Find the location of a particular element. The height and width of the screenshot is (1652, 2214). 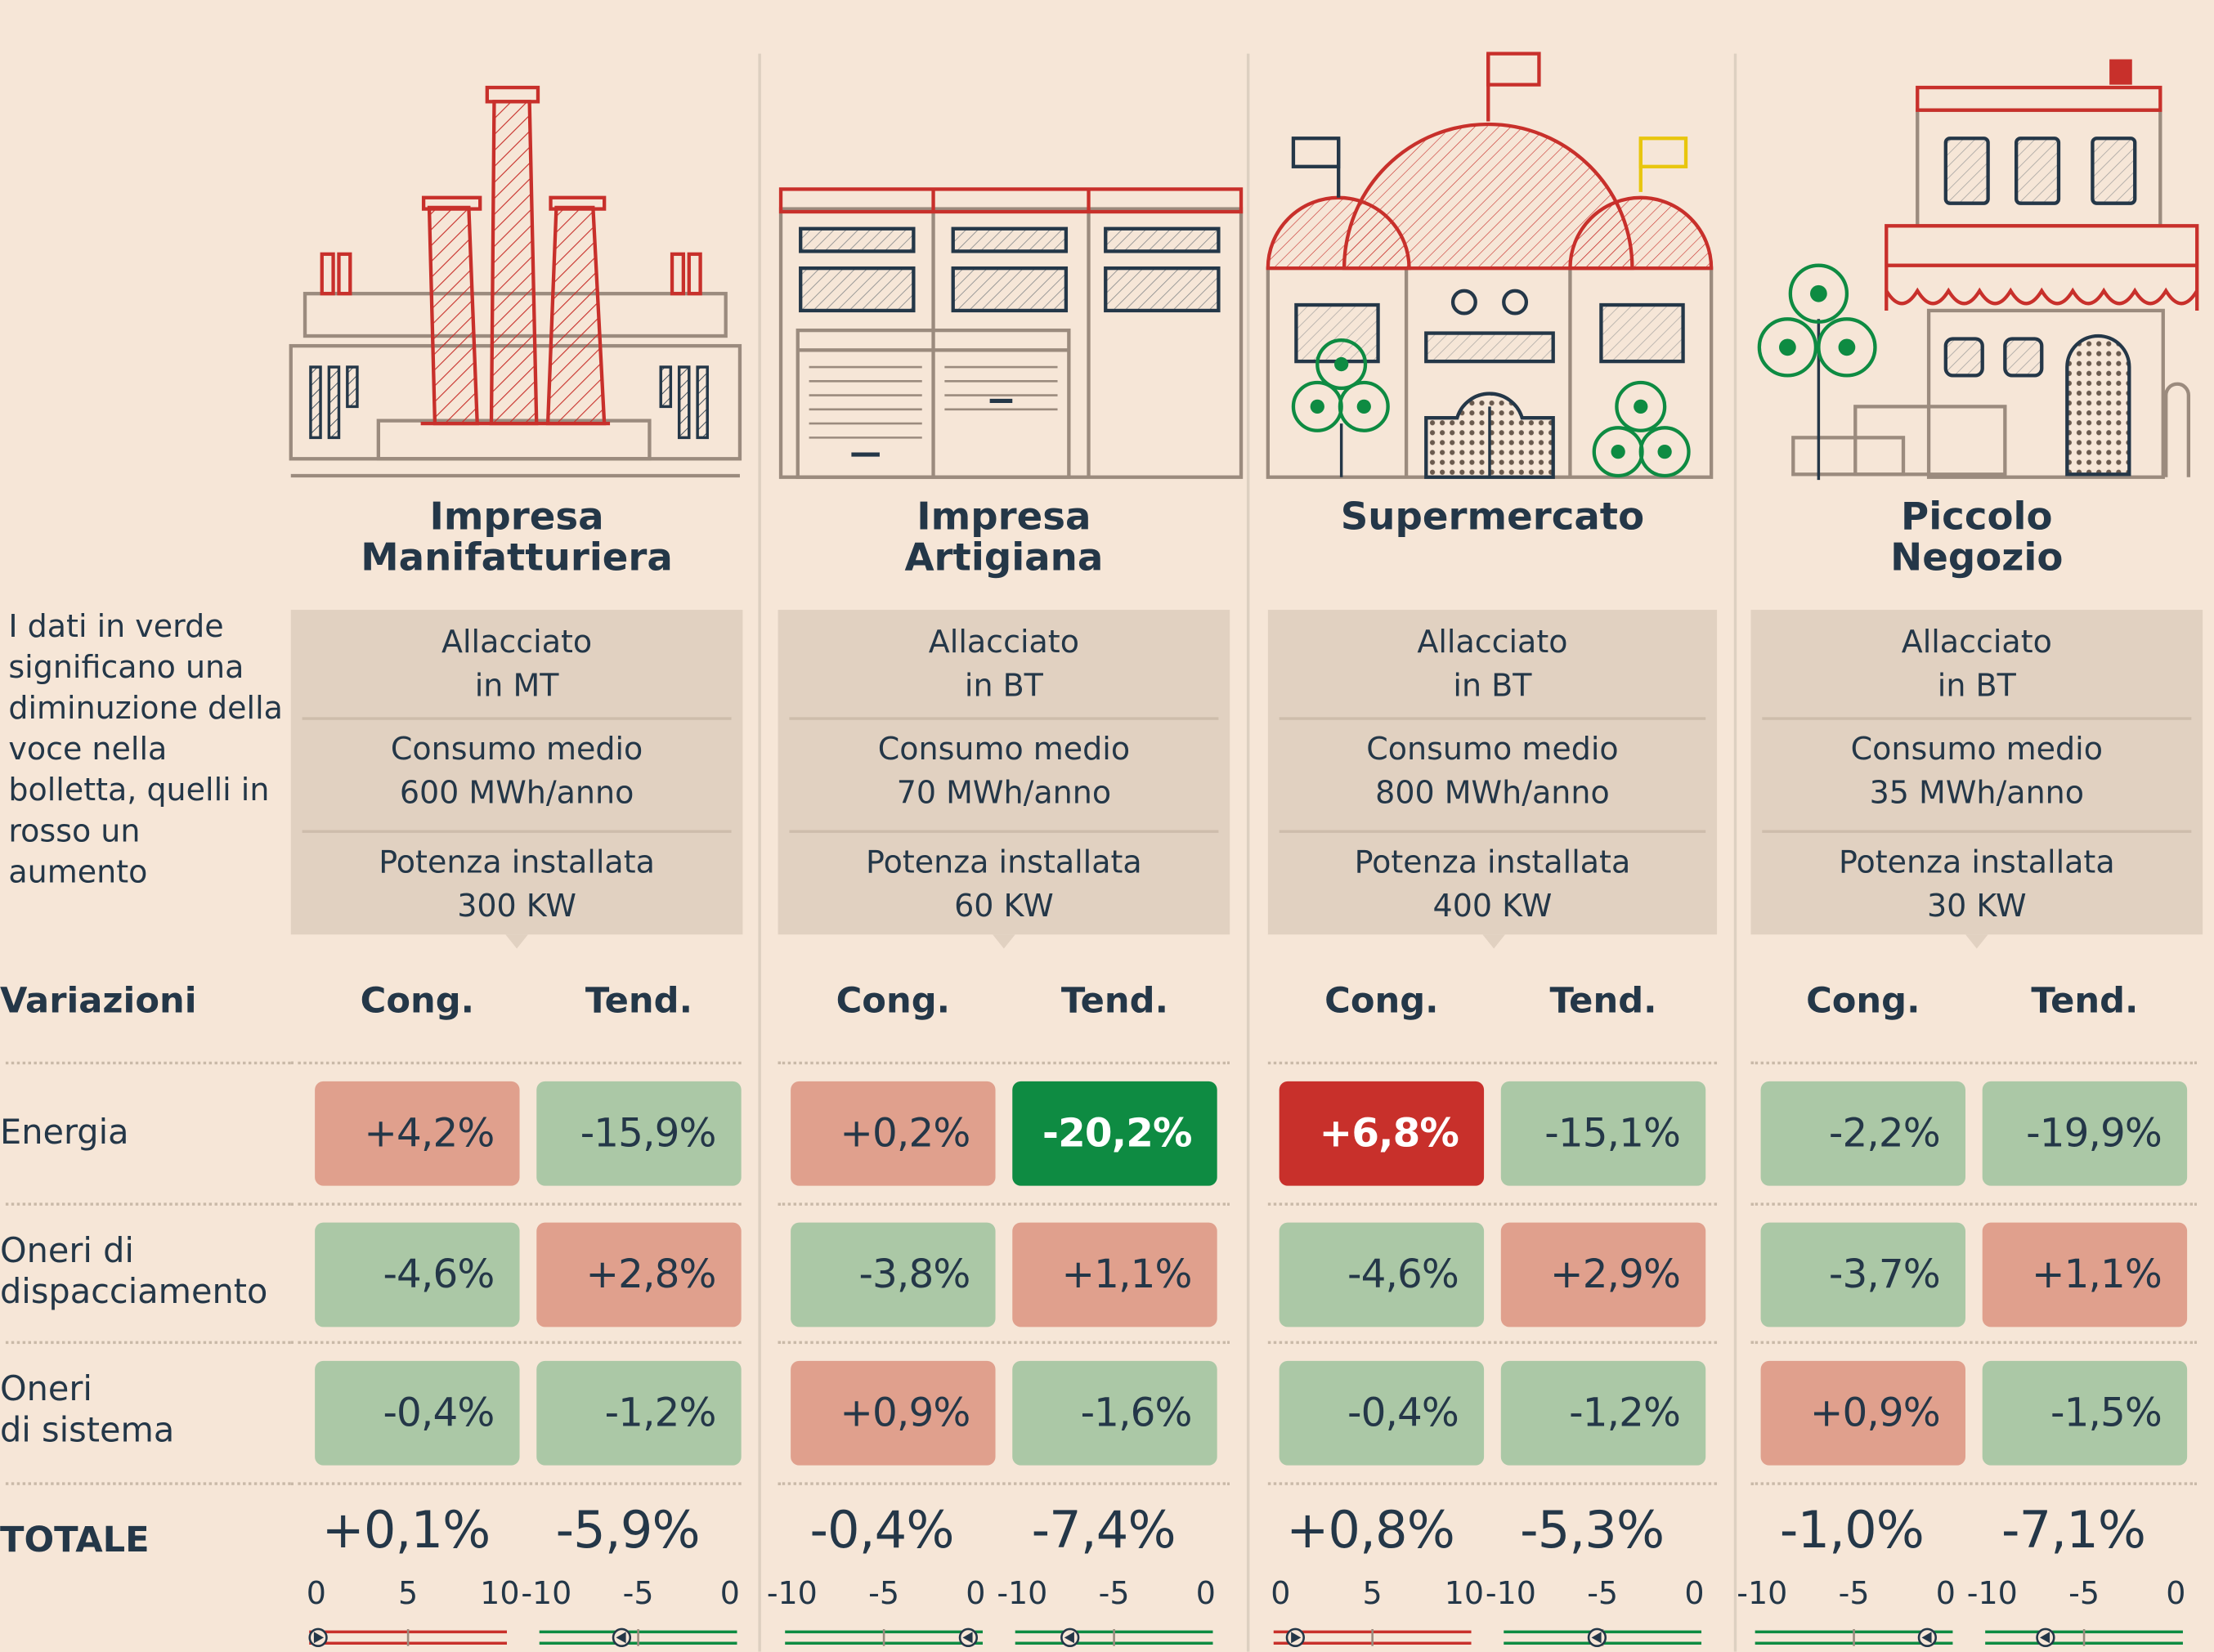

total-value-tend: -5,9% is located at coordinates (628, 1531).